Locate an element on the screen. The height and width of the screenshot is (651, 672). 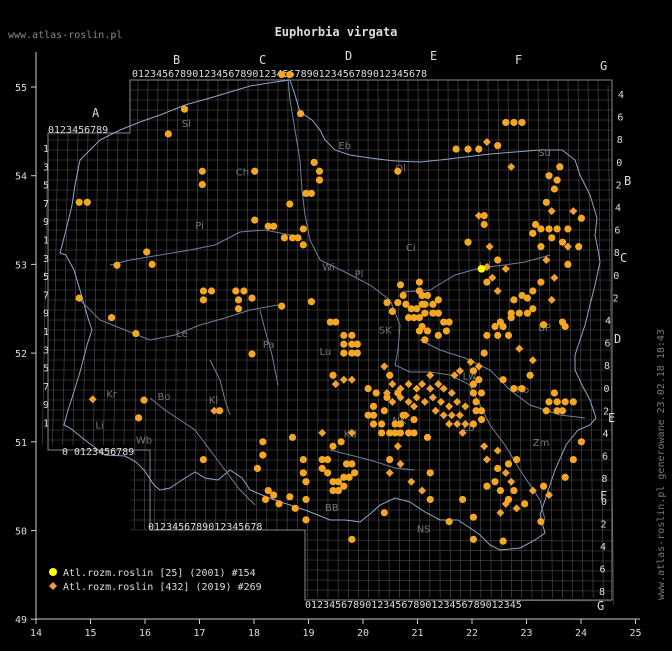
grid-label: G is located at coordinates (603, 66).